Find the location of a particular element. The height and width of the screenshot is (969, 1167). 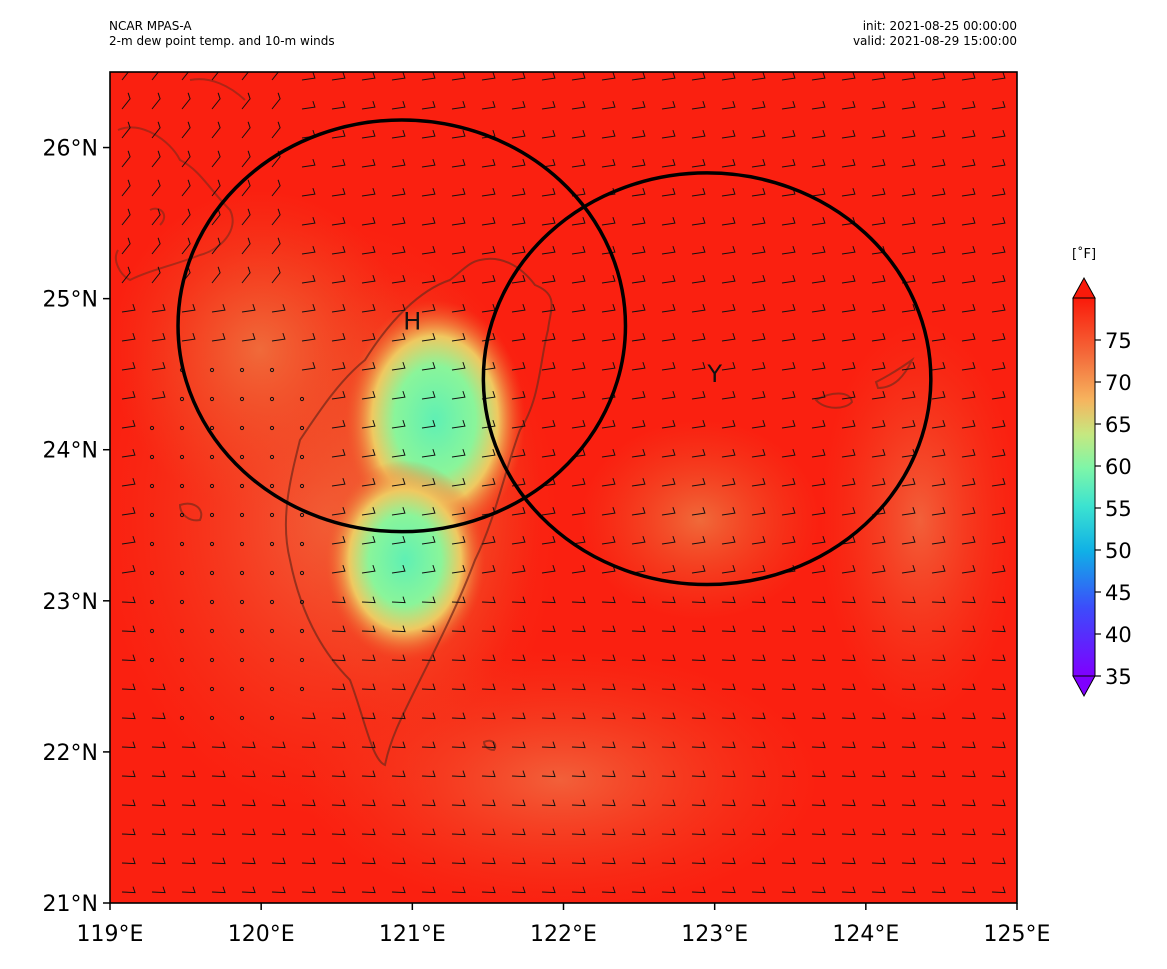

lon-tick-label: 125°E is located at coordinates (1017, 934).